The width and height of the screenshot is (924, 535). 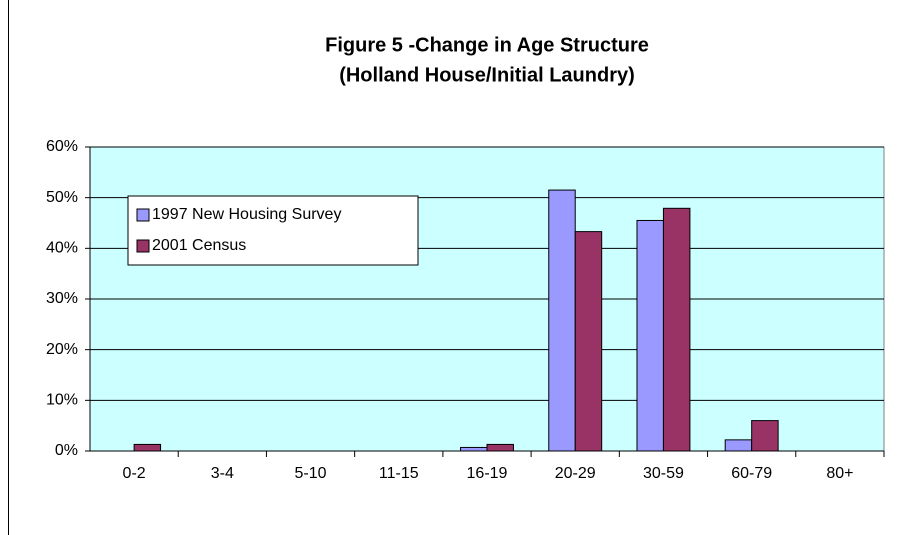 What do you see at coordinates (62, 146) in the screenshot?
I see `y-tick-label: 60%` at bounding box center [62, 146].